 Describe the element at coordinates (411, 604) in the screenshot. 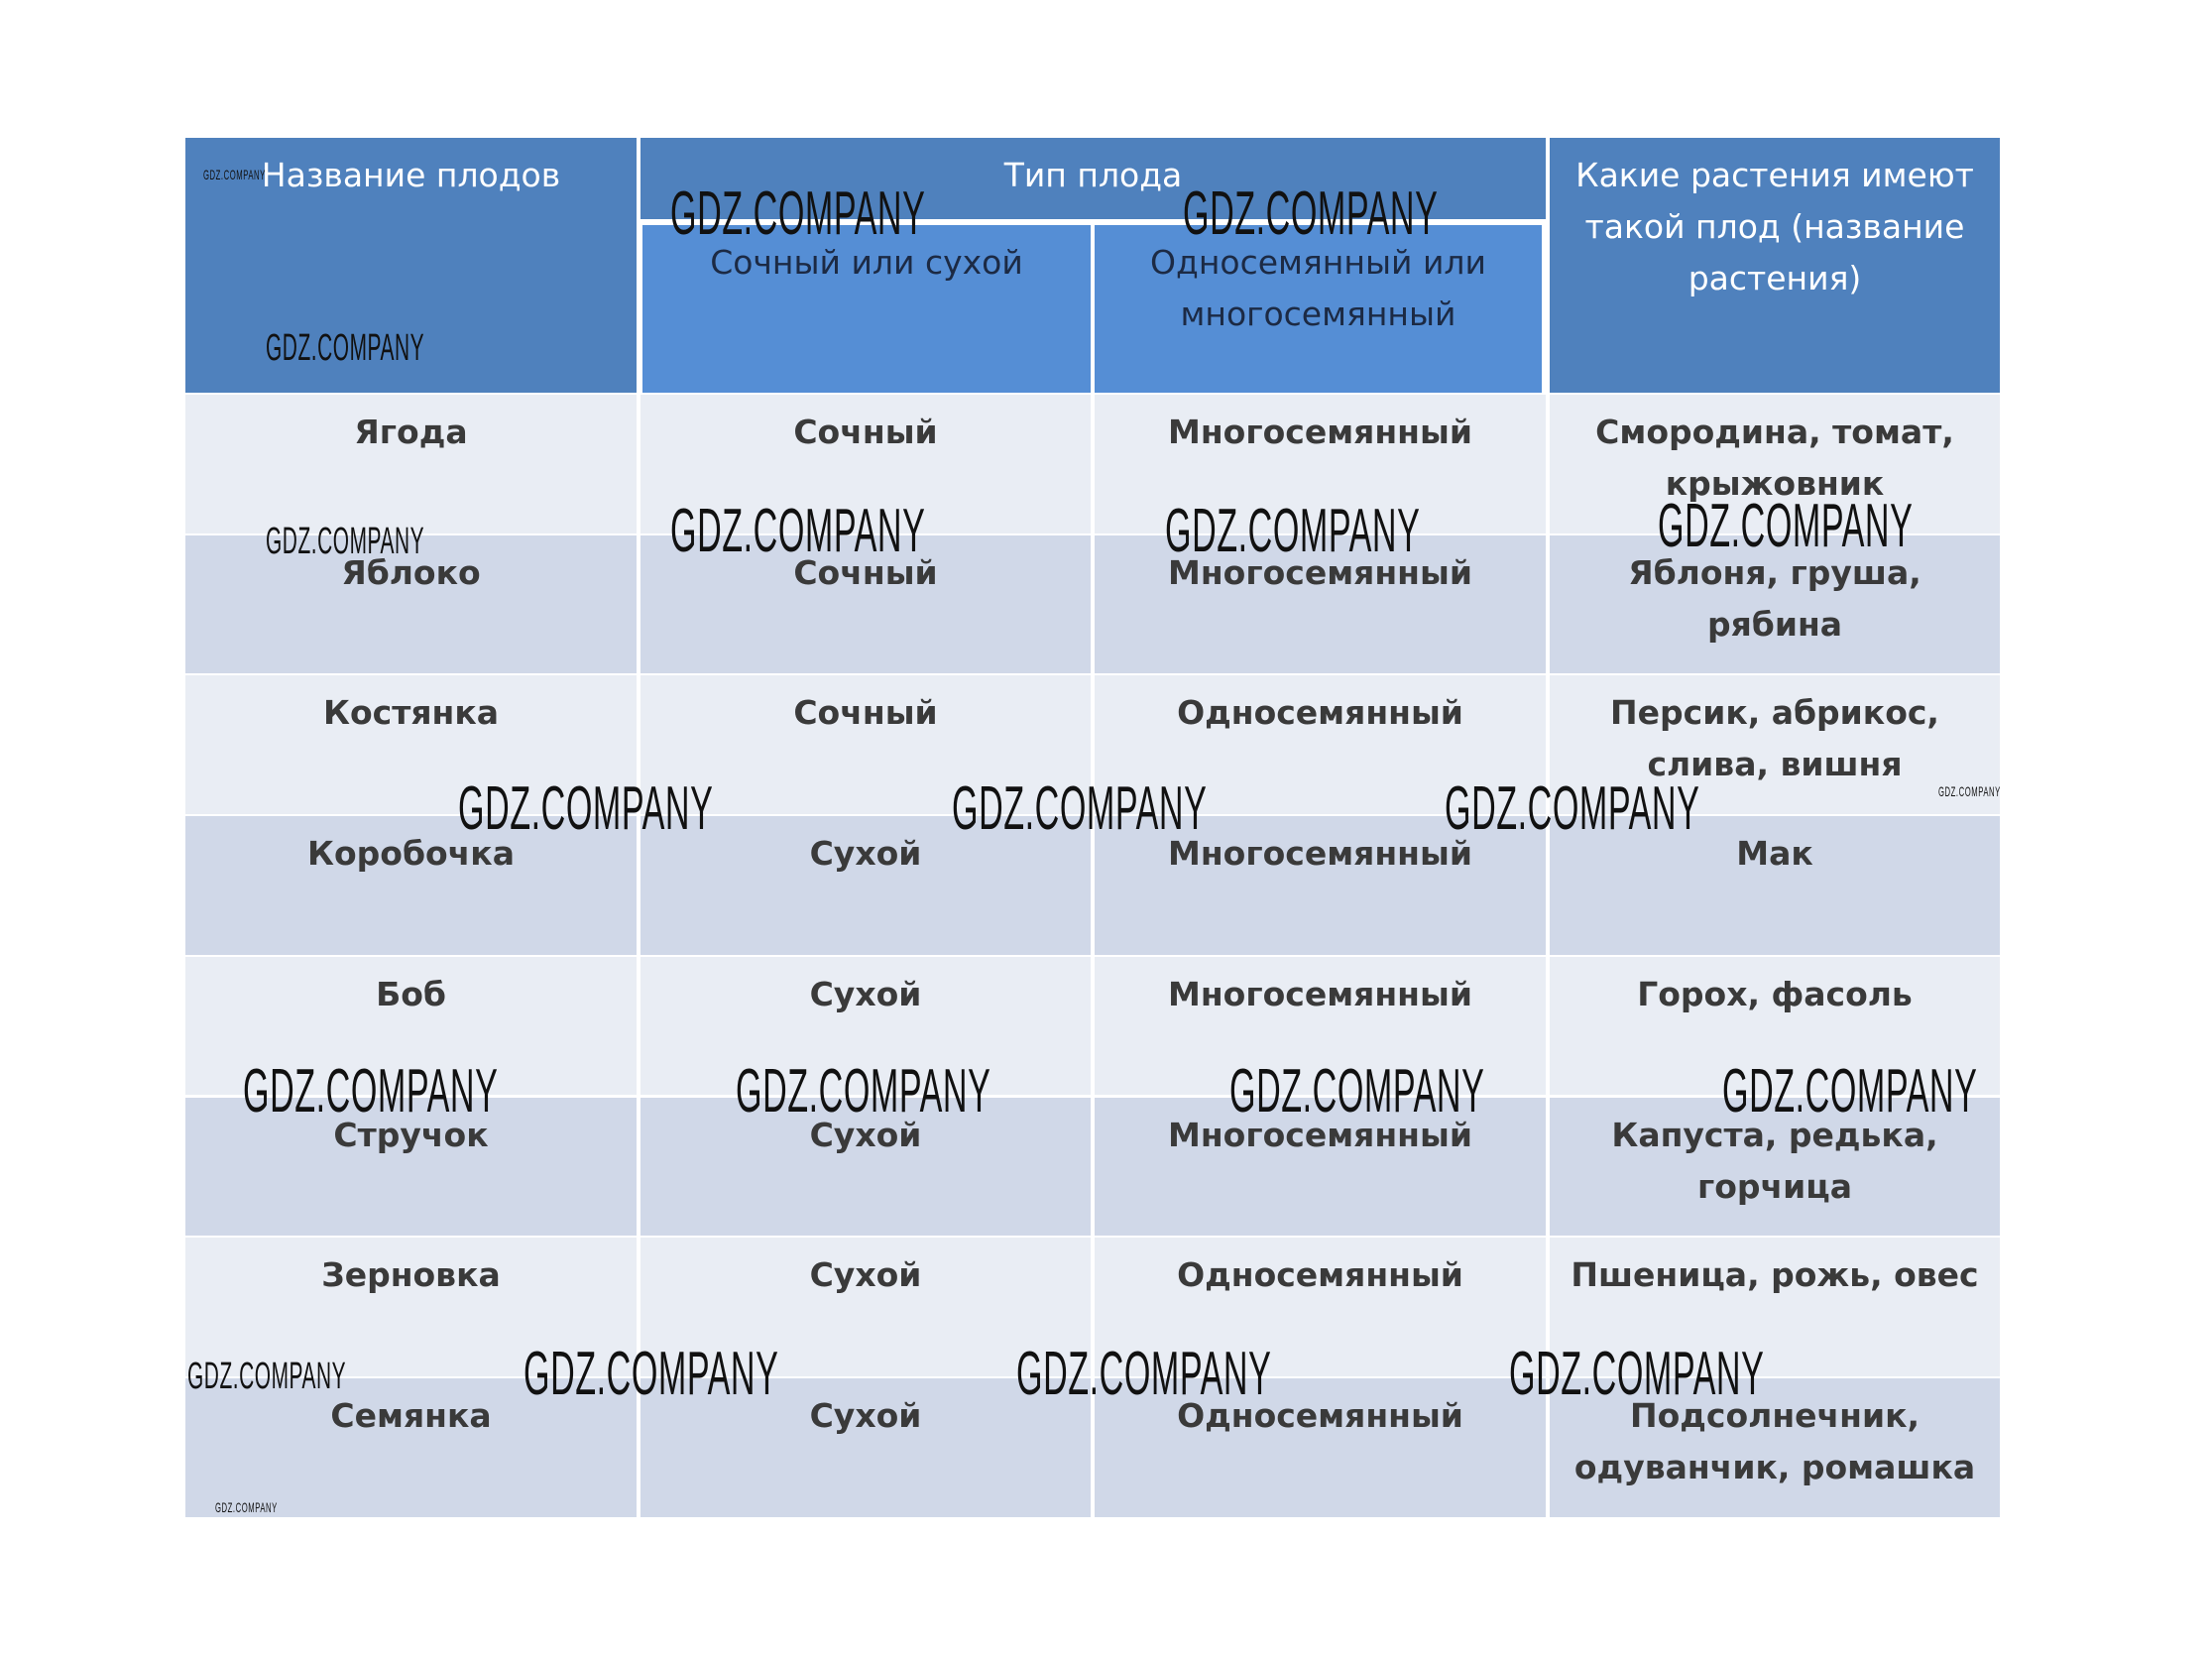

I see `cell-name: Яблоко` at that location.